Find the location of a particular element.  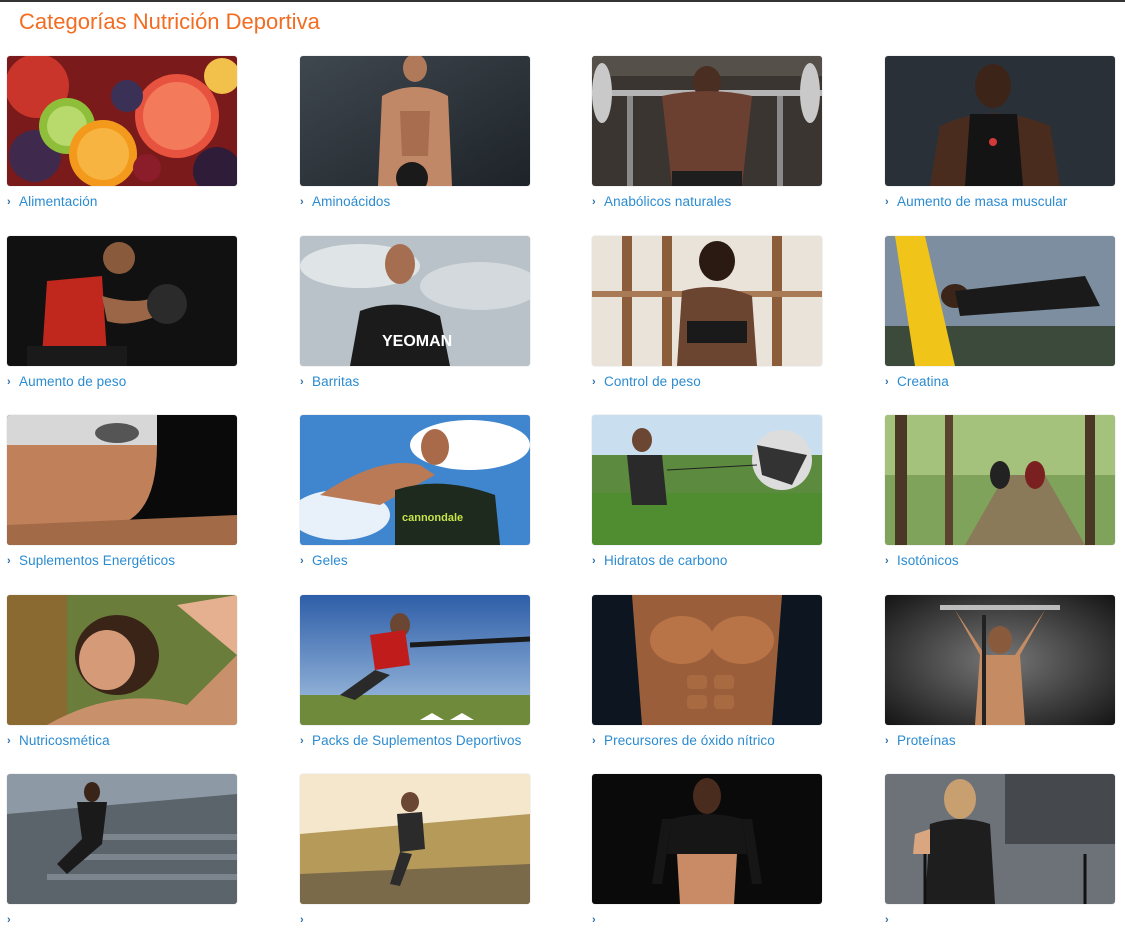

category-link: › Precursores de óxido nítrico is located at coordinates (683, 740).